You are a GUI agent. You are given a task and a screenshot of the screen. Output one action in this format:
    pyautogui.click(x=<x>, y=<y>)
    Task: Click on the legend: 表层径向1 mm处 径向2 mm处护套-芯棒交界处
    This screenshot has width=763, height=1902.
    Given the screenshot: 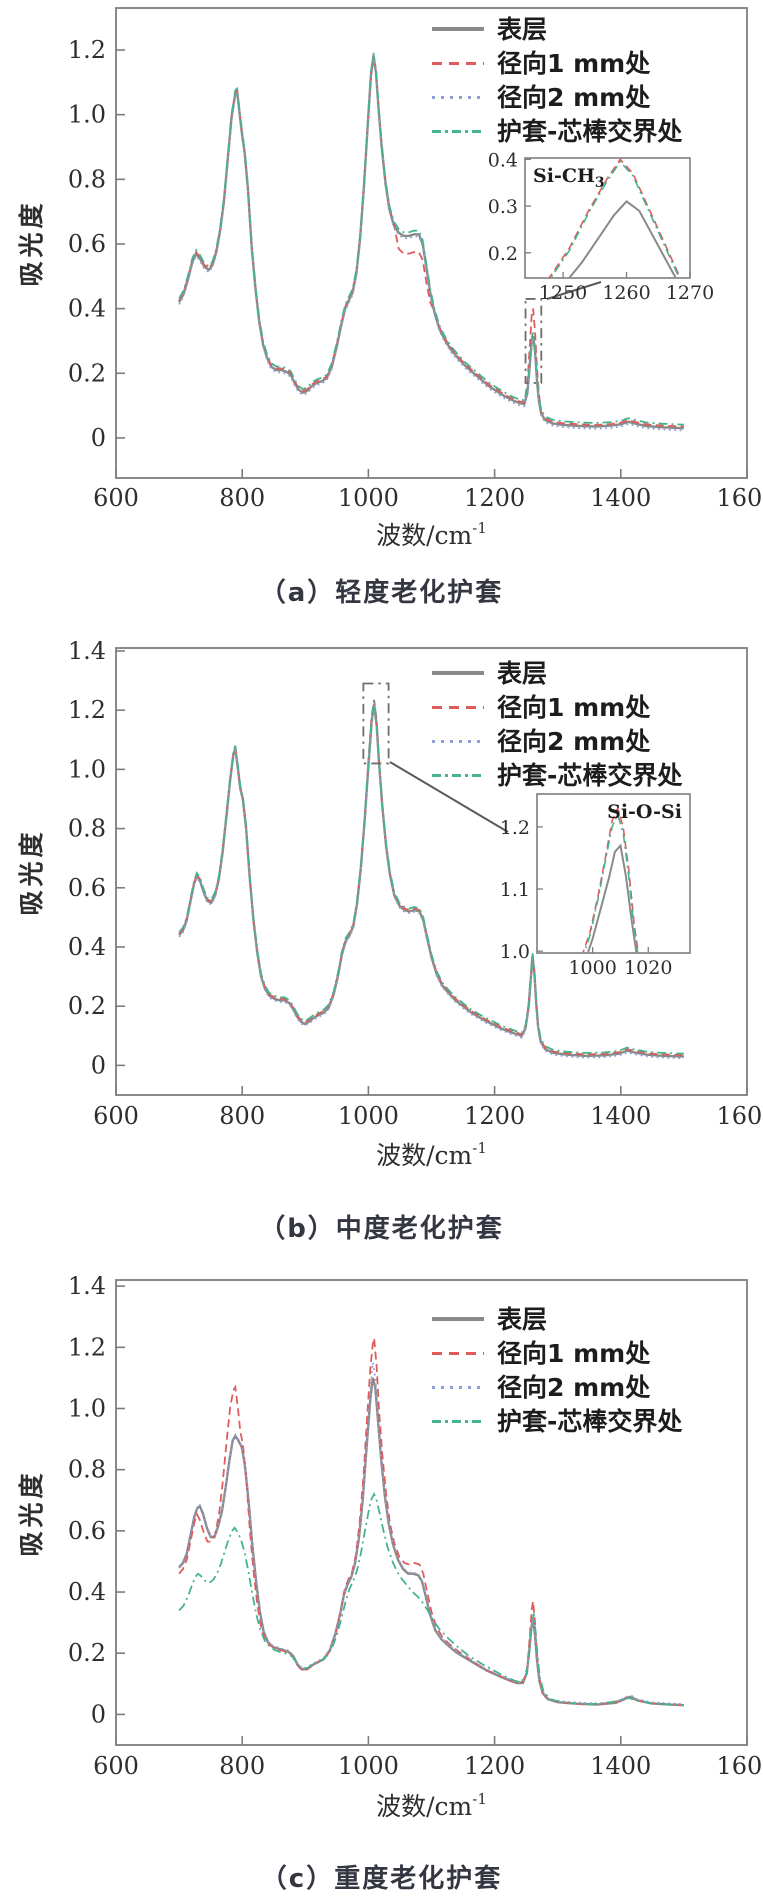 What is the action you would take?
    pyautogui.click(x=557, y=724)
    